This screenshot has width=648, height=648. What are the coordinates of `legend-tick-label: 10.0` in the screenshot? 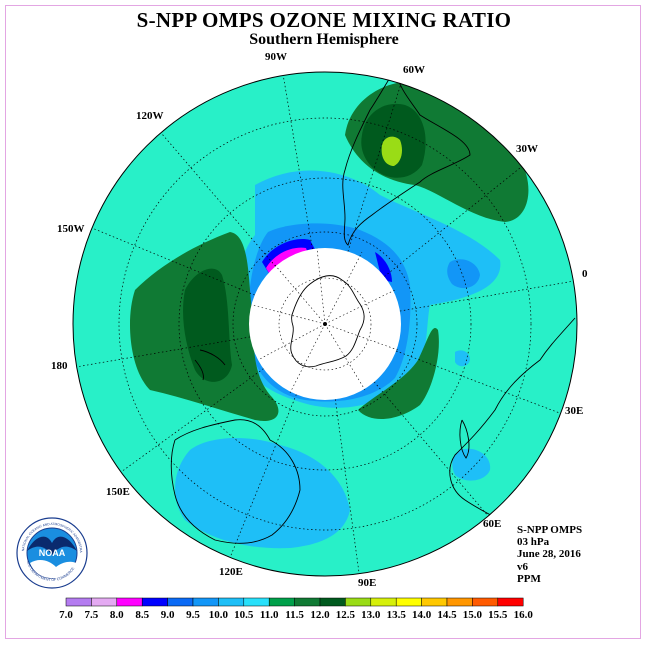 It's located at (219, 615).